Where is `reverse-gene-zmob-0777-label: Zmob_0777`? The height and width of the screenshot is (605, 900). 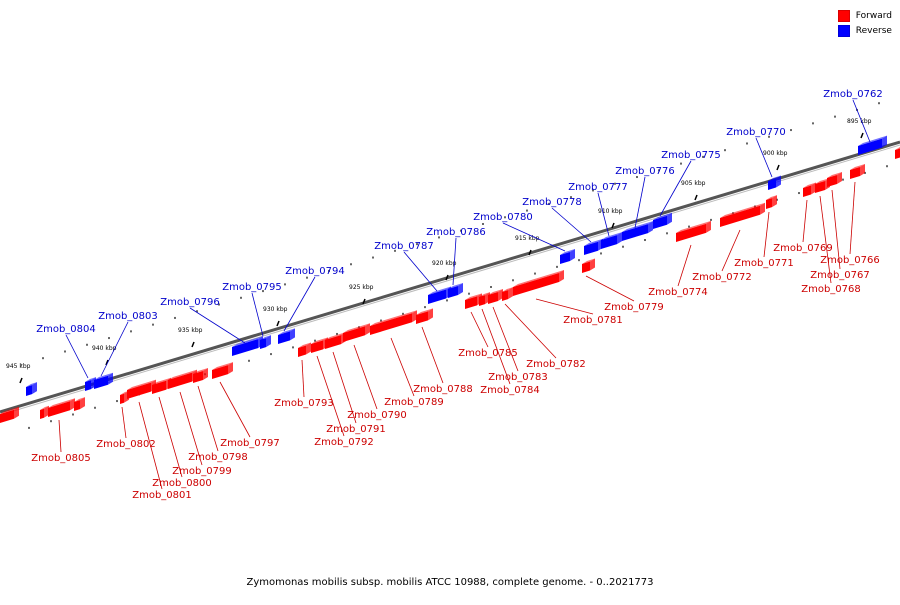
reverse-gene-zmob-0777-label: Zmob_0777 is located at coordinates (598, 187).